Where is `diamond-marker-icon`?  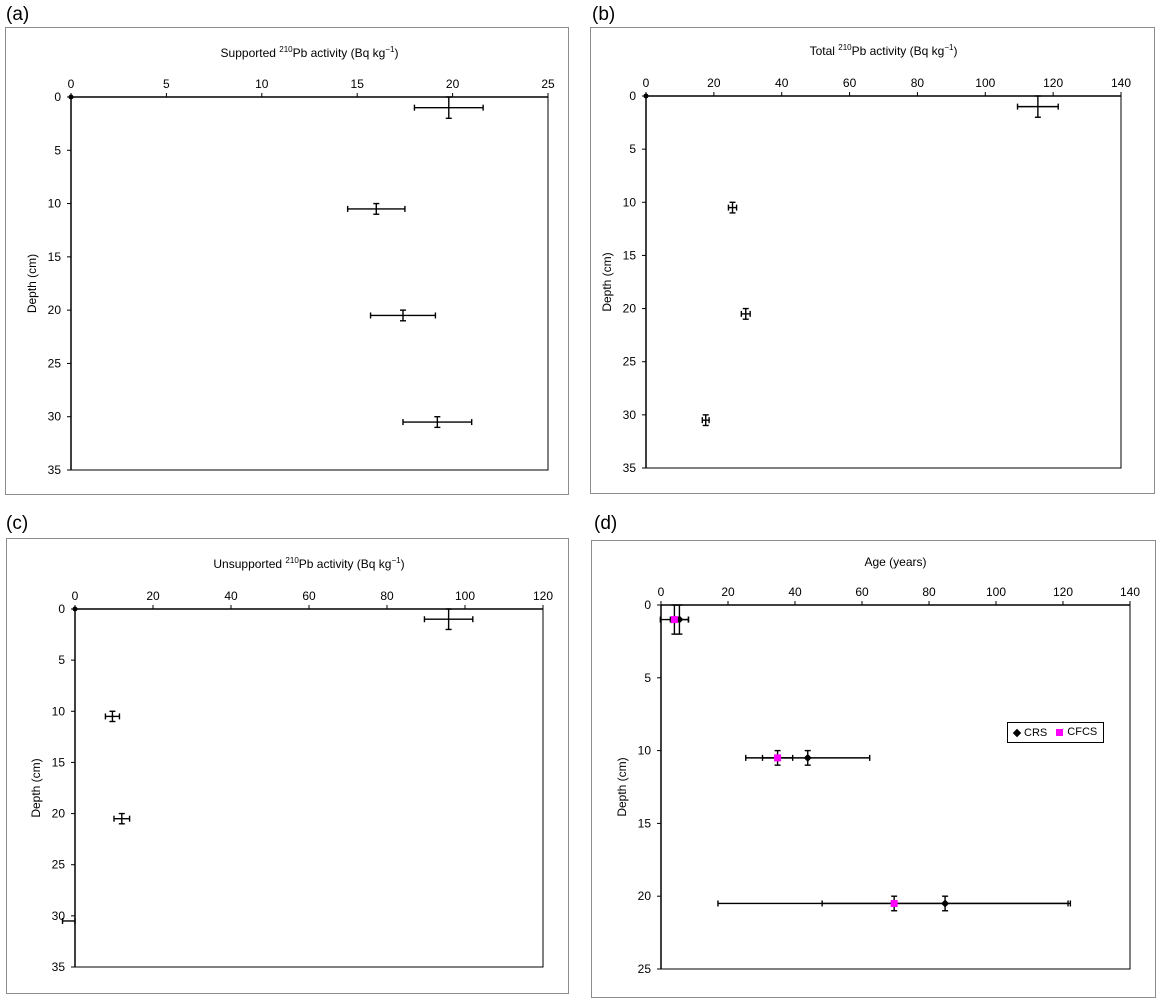
diamond-marker-icon is located at coordinates (1017, 732).